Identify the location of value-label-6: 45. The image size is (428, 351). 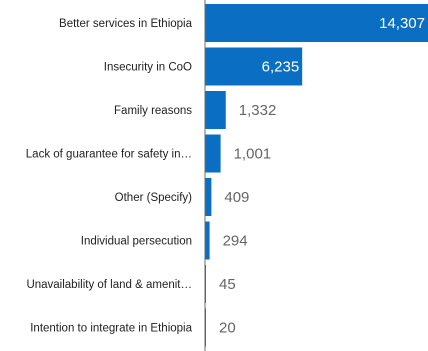
(227, 284).